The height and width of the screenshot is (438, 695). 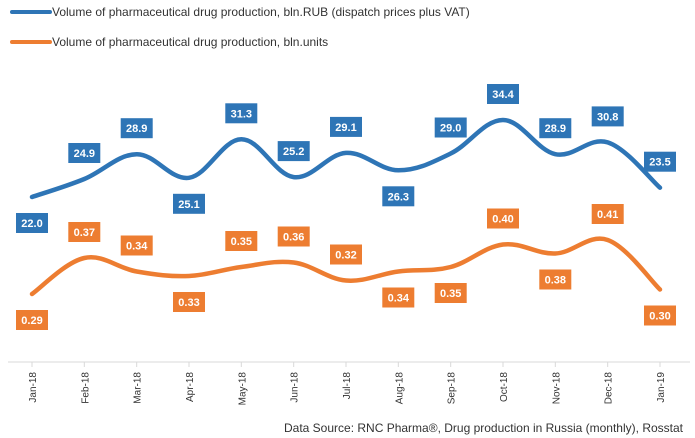 I want to click on data-label-text: 26.3, so click(x=398, y=197).